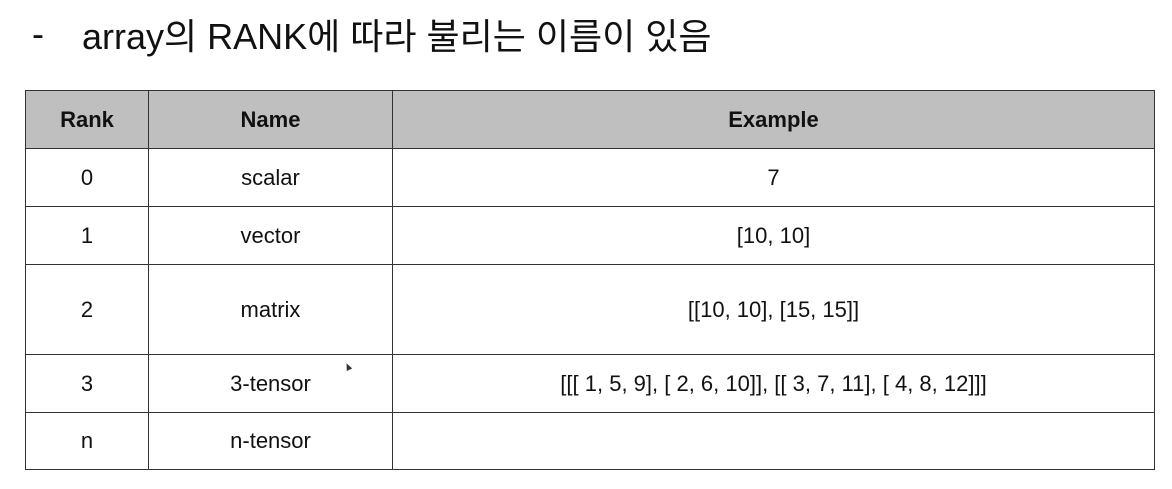 This screenshot has height=489, width=1172. I want to click on slide-heading: - array의 RANK에 따라 불리는 이름이 있음, so click(372, 34).